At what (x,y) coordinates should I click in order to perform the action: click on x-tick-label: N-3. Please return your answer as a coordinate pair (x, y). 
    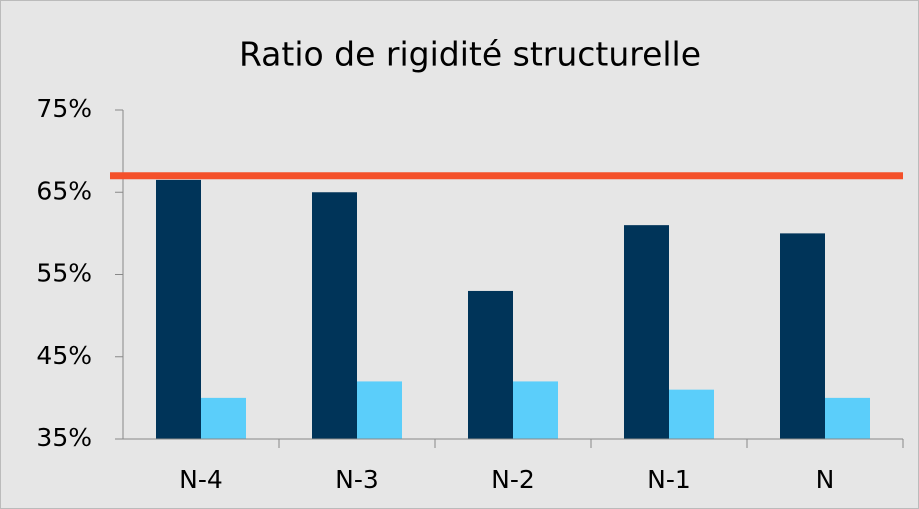
    Looking at the image, I should click on (357, 479).